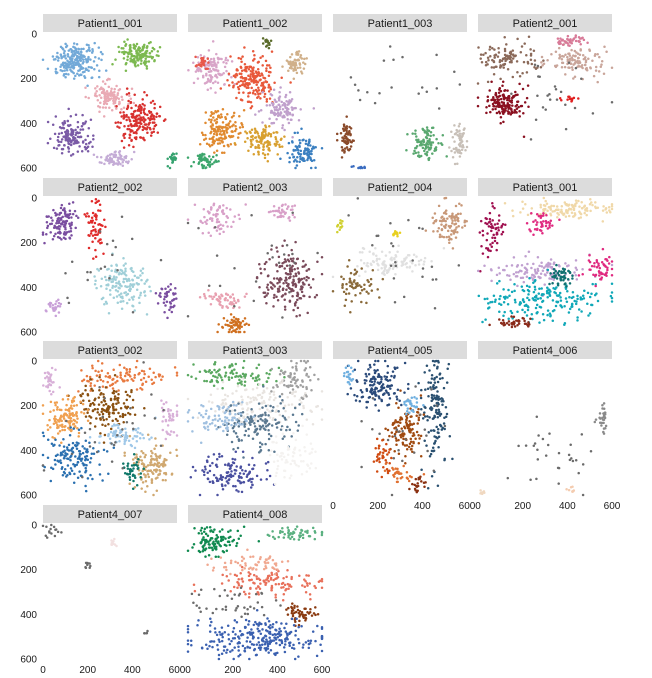  What do you see at coordinates (545, 187) in the screenshot?
I see `facet-strip` at bounding box center [545, 187].